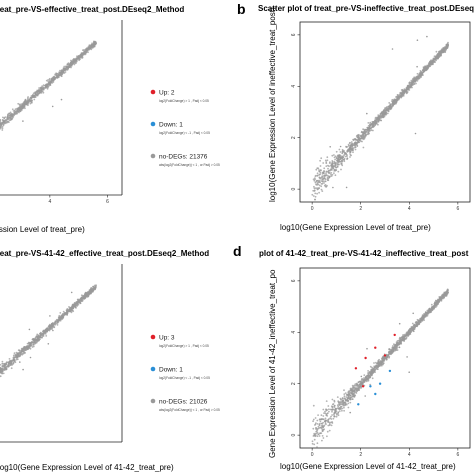 The image size is (474, 474). I want to click on legend-label: Down: 1, so click(171, 124).